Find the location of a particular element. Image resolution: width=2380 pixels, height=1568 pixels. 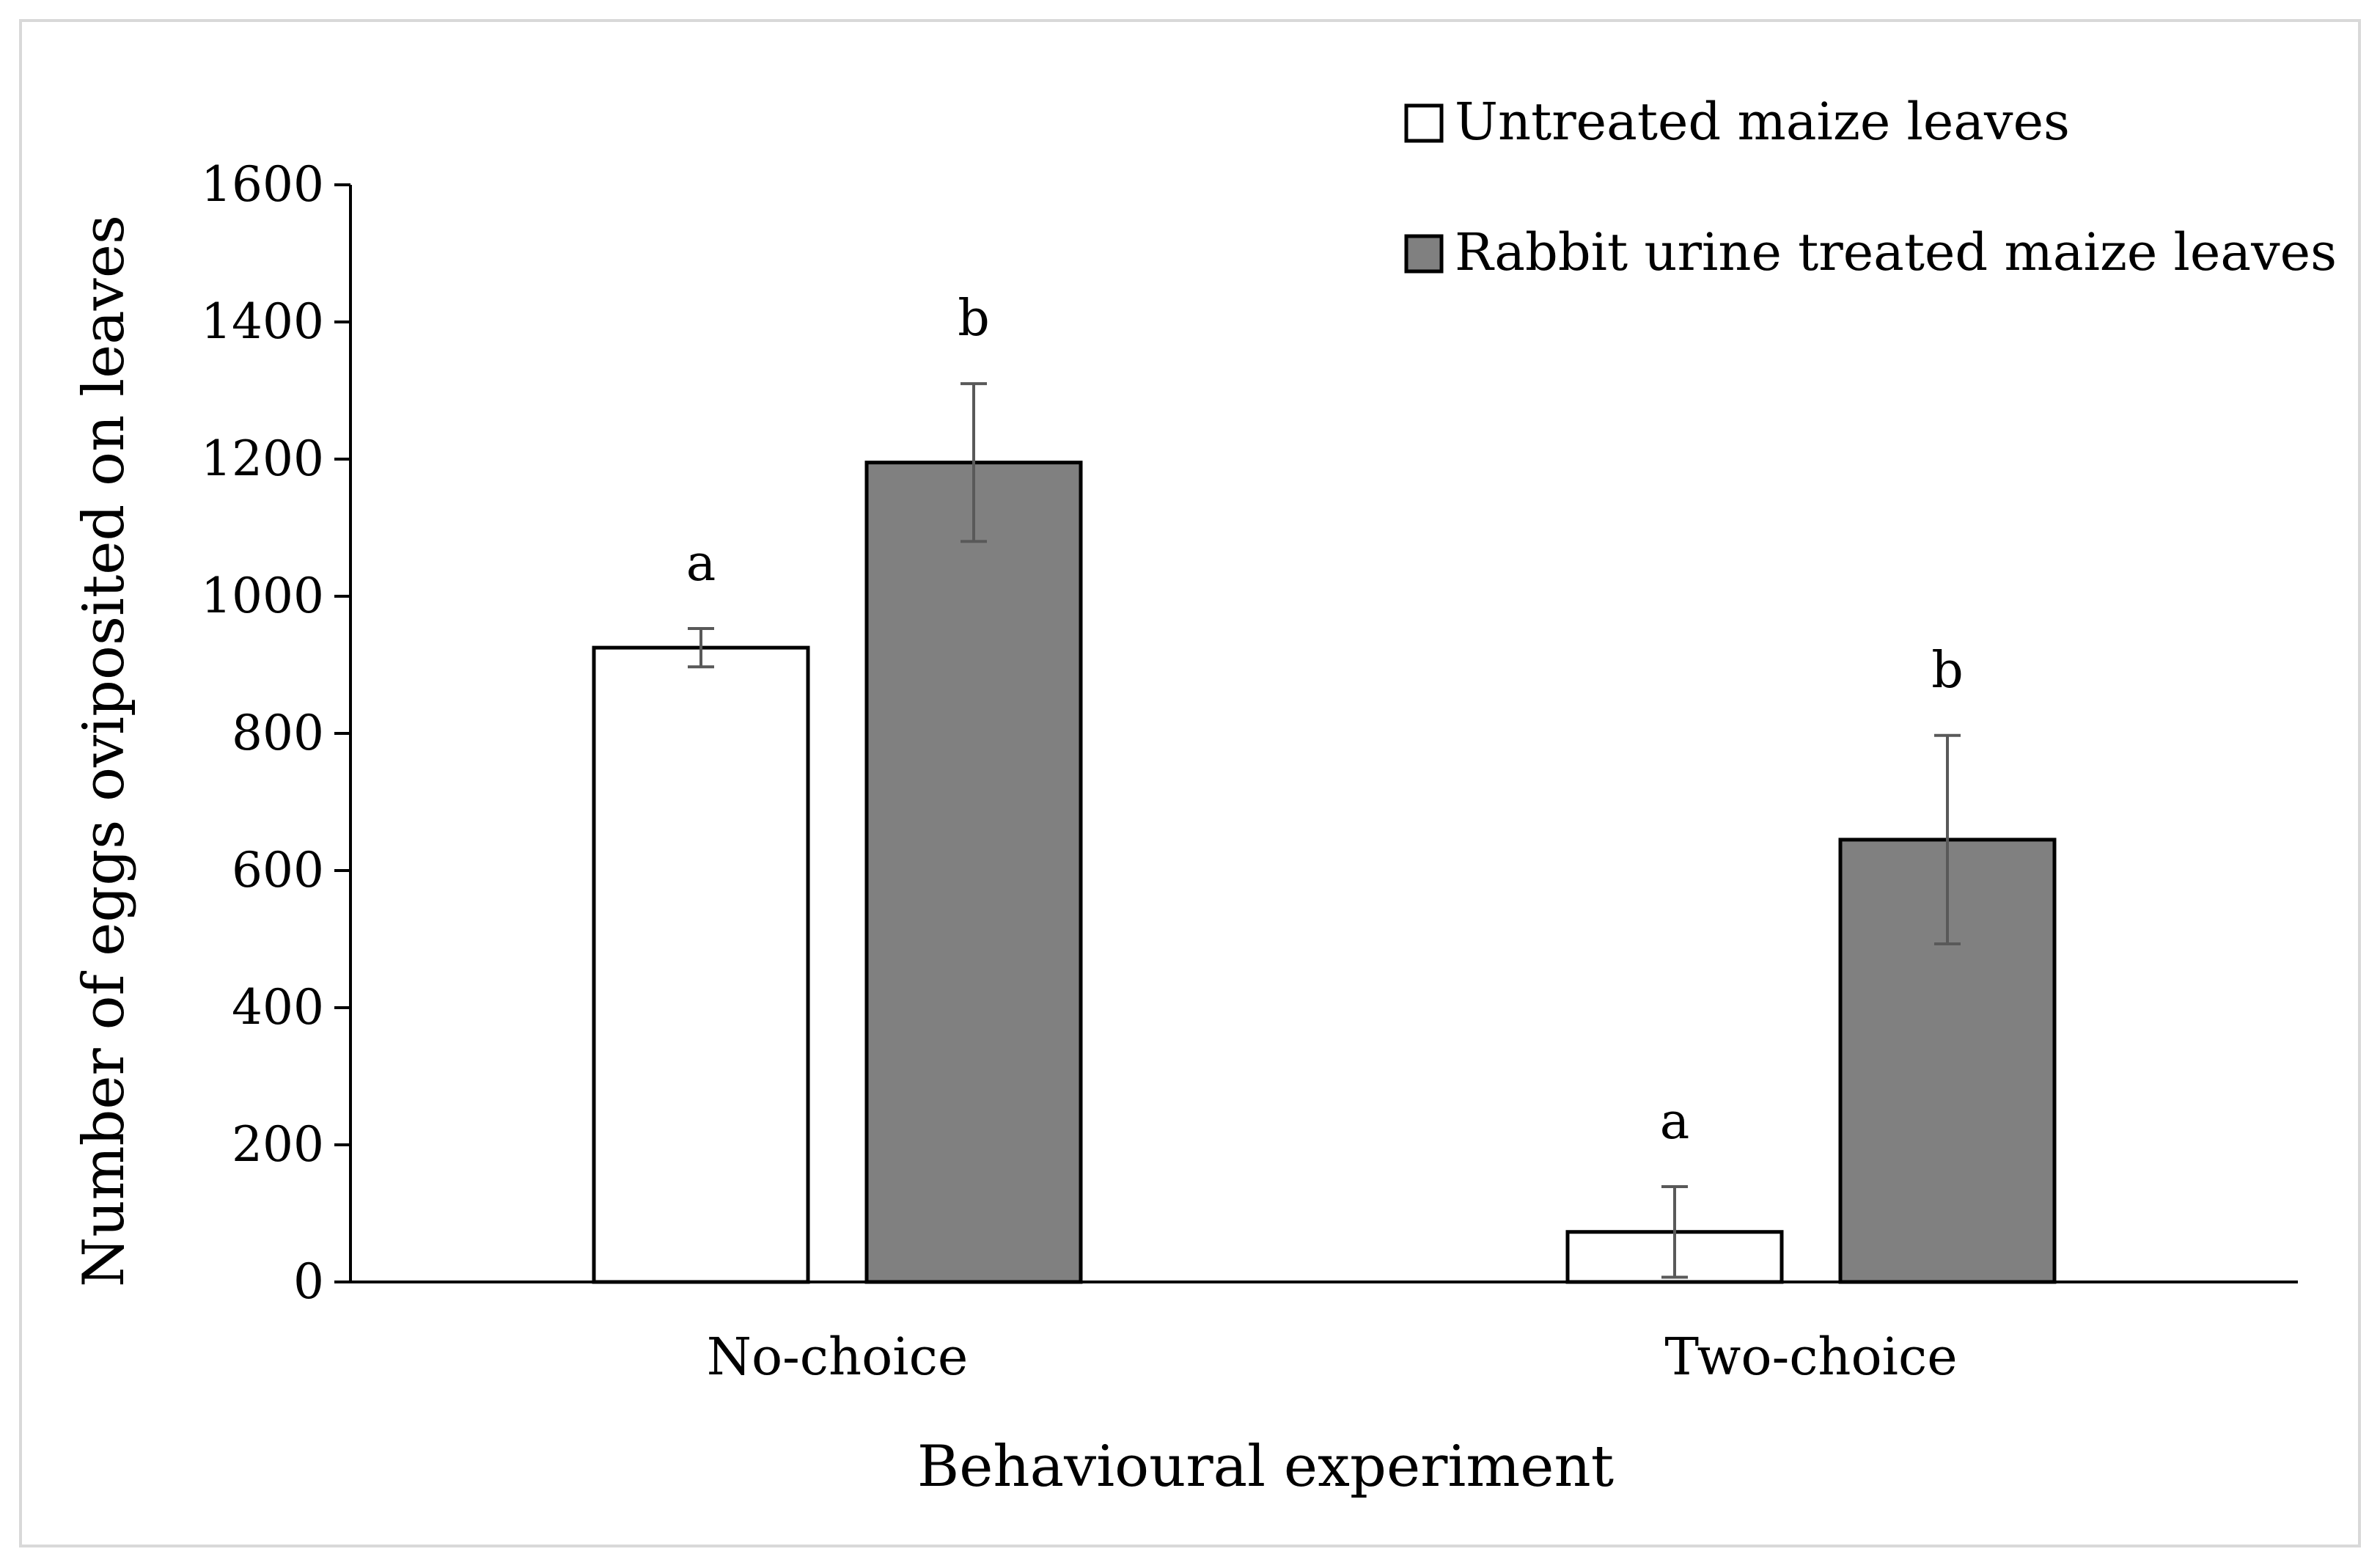

y-axis: 0 200 400 600 800 1000 1200 1400 1600 is located at coordinates (276, 733).